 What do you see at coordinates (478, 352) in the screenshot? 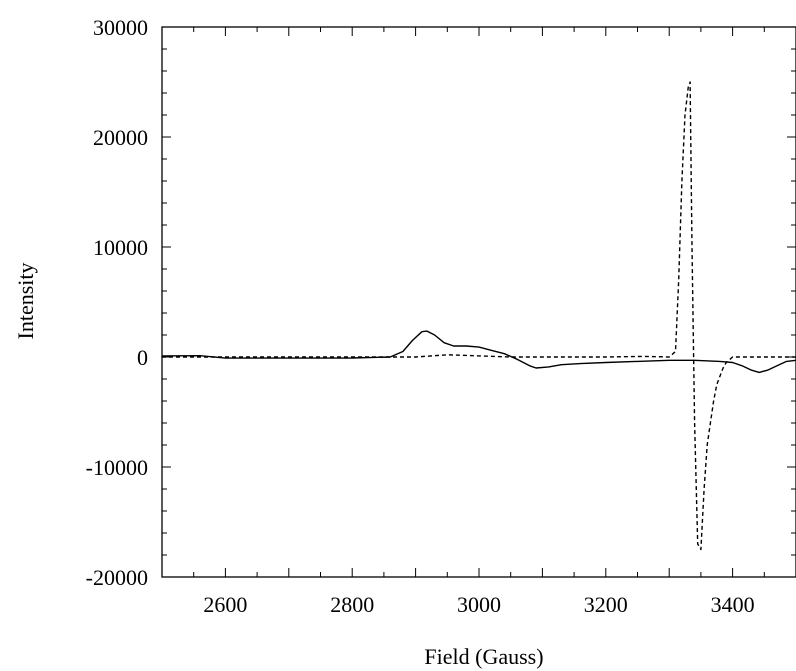
I see `series-solid-line` at bounding box center [478, 352].